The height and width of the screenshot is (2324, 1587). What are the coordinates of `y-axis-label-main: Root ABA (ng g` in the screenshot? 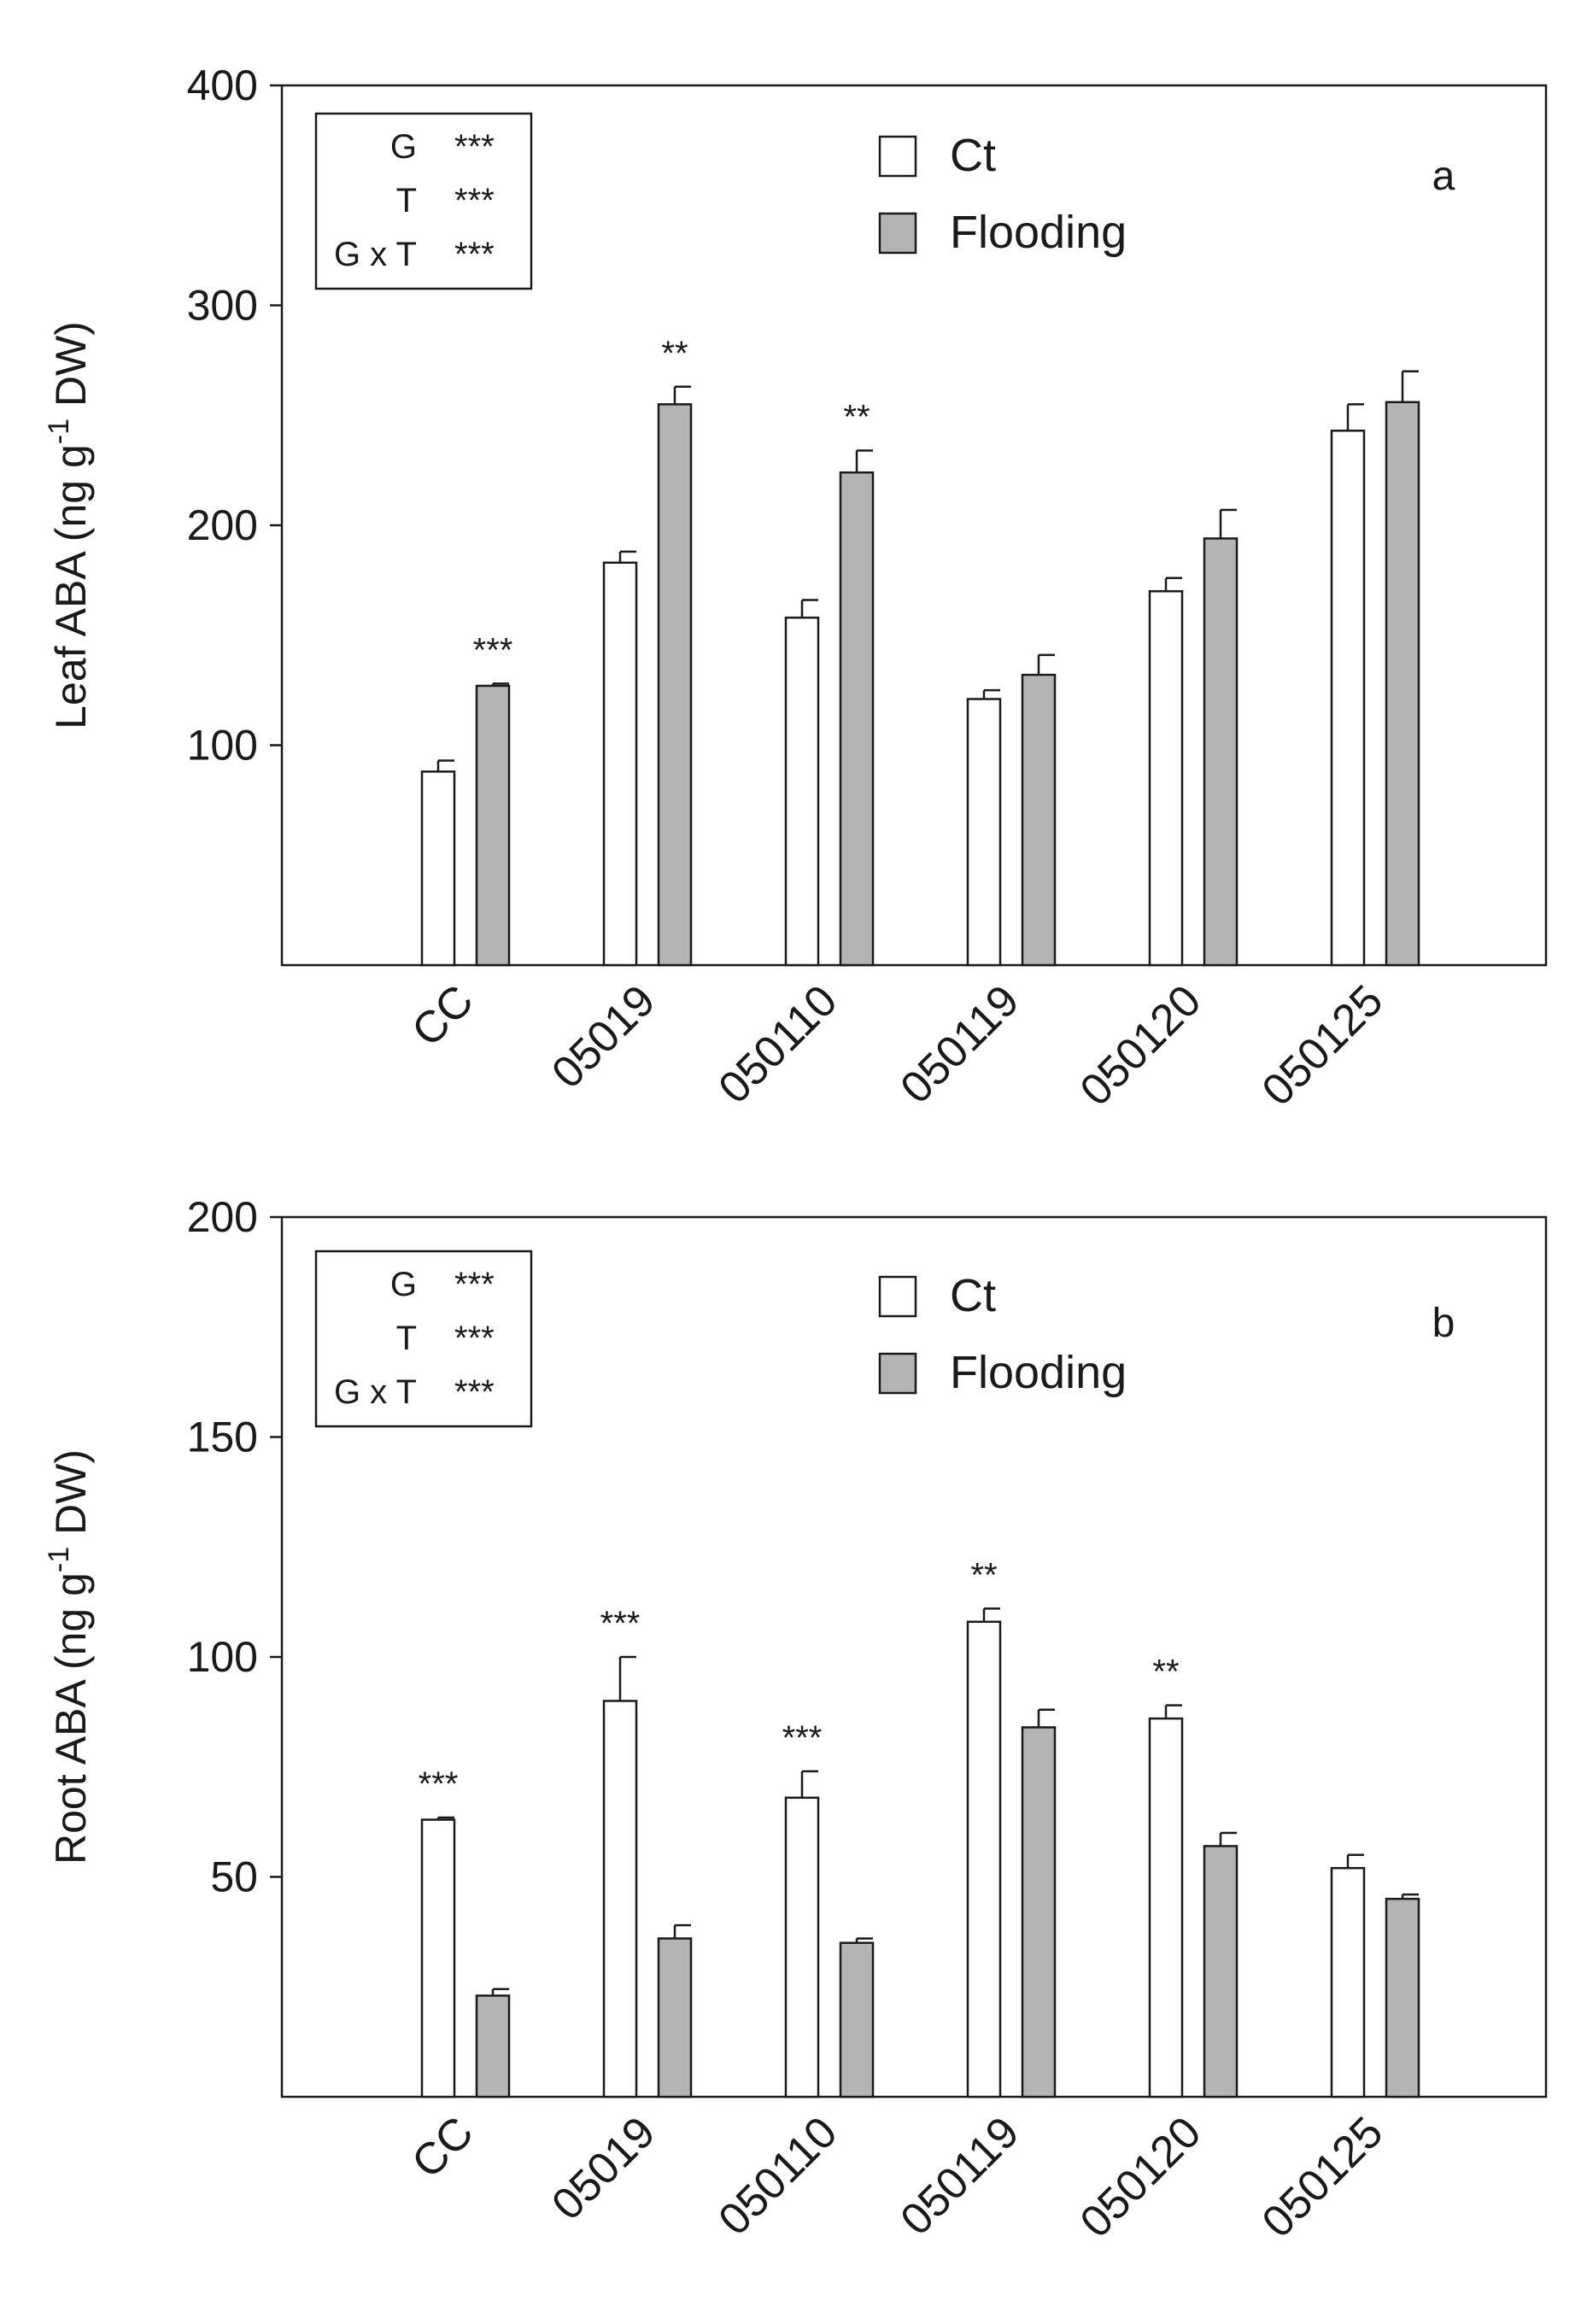 It's located at (71, 1718).